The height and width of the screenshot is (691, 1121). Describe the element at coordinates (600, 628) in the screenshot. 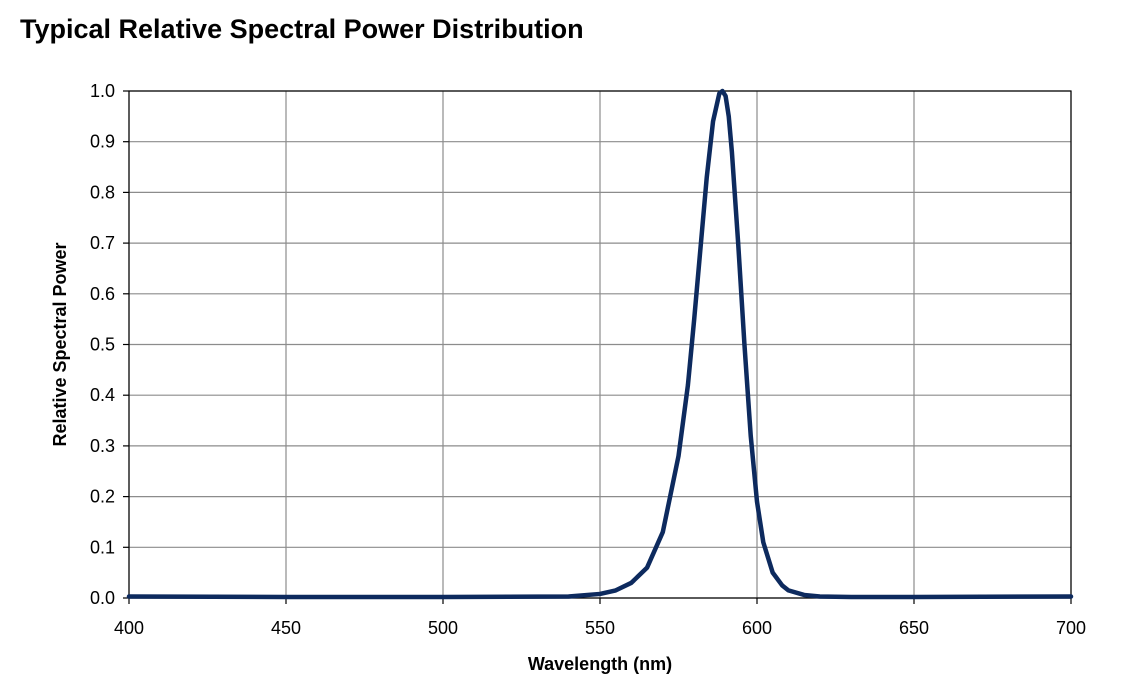

I see `x-tick-label: 550` at that location.